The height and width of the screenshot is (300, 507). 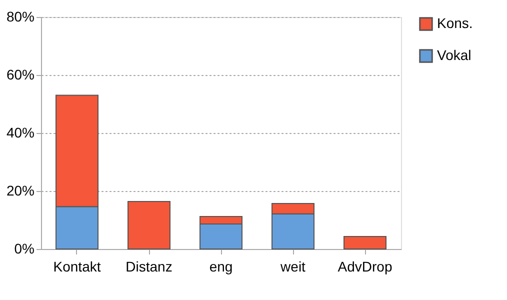 I want to click on y-tick-label: 60%, so click(x=20, y=74).